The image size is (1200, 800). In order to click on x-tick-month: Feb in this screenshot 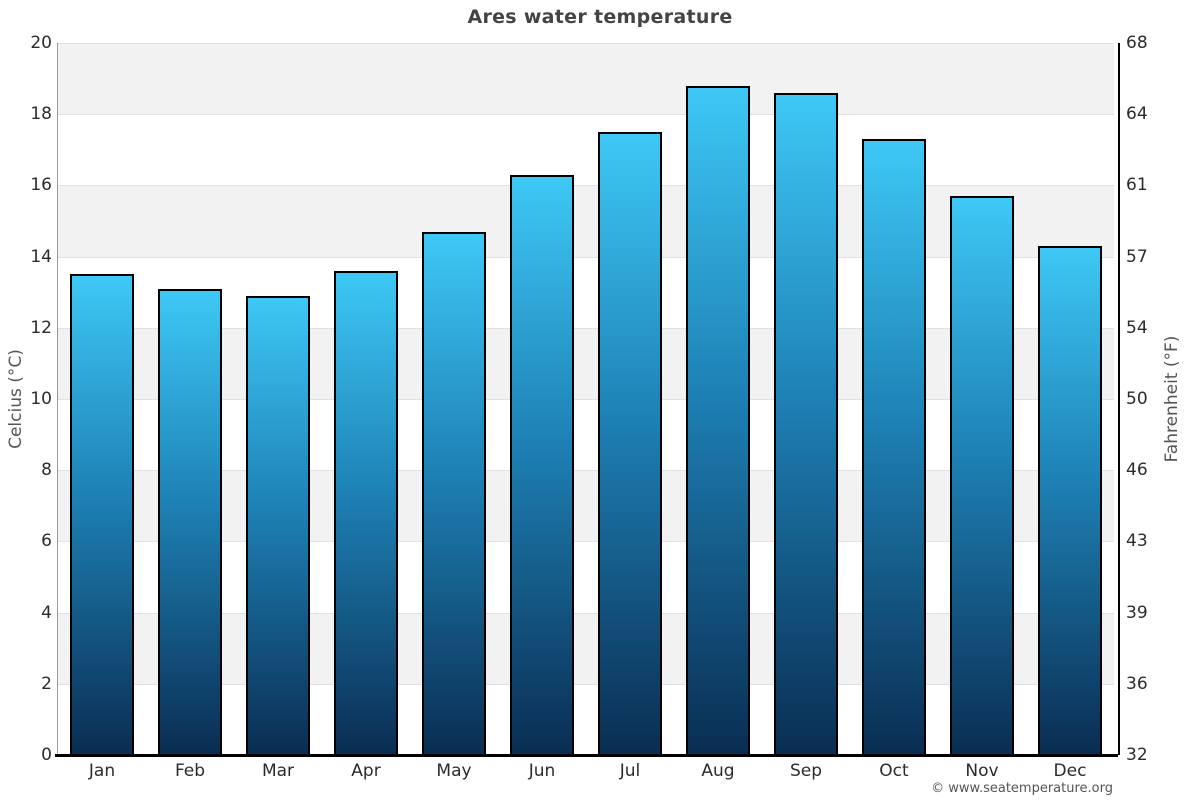, I will do `click(190, 771)`.